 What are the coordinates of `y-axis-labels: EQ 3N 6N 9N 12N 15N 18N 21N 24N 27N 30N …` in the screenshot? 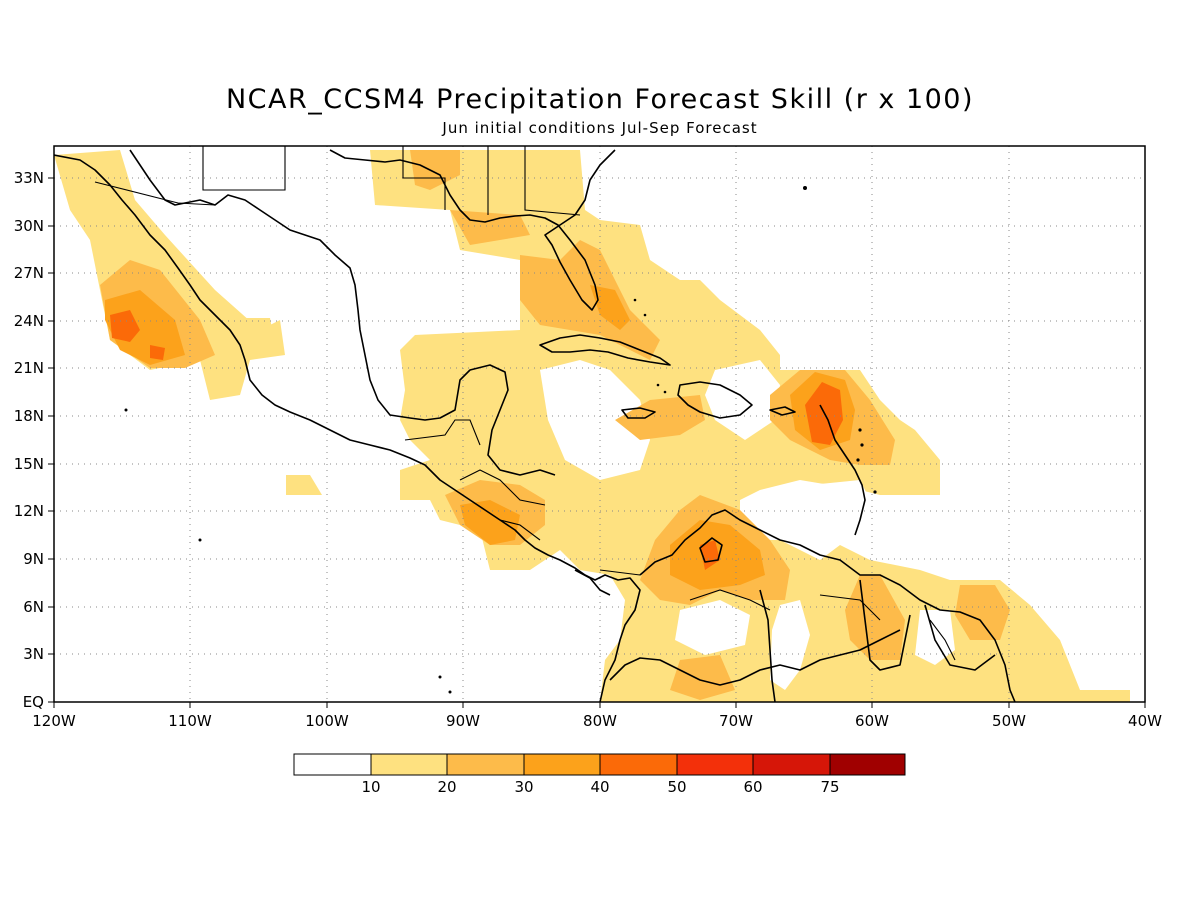 It's located at (29, 440).